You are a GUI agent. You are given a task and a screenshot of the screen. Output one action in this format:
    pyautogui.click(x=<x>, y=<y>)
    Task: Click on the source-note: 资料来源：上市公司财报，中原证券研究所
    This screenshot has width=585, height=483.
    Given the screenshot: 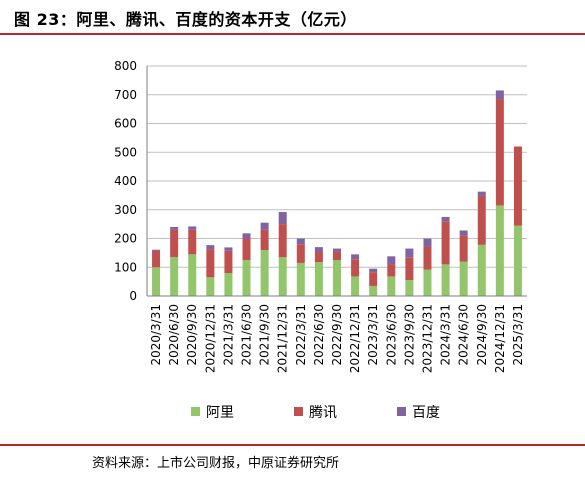 What is the action you would take?
    pyautogui.click(x=216, y=463)
    